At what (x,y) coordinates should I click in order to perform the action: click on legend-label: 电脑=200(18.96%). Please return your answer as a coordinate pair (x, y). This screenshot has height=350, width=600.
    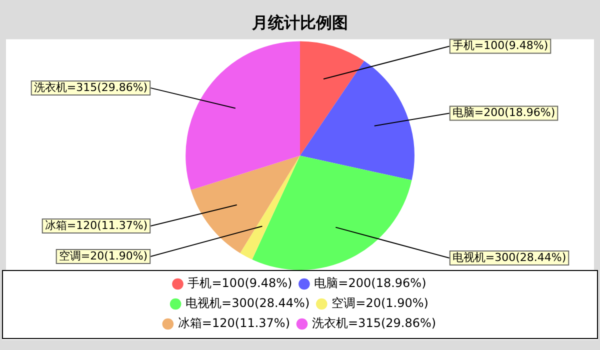
    Looking at the image, I should click on (370, 283).